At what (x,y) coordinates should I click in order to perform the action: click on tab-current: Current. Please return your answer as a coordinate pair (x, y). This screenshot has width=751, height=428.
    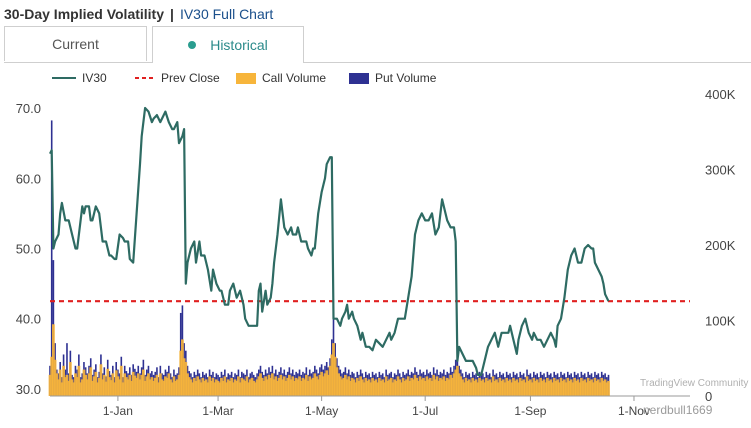
    Looking at the image, I should click on (75, 43).